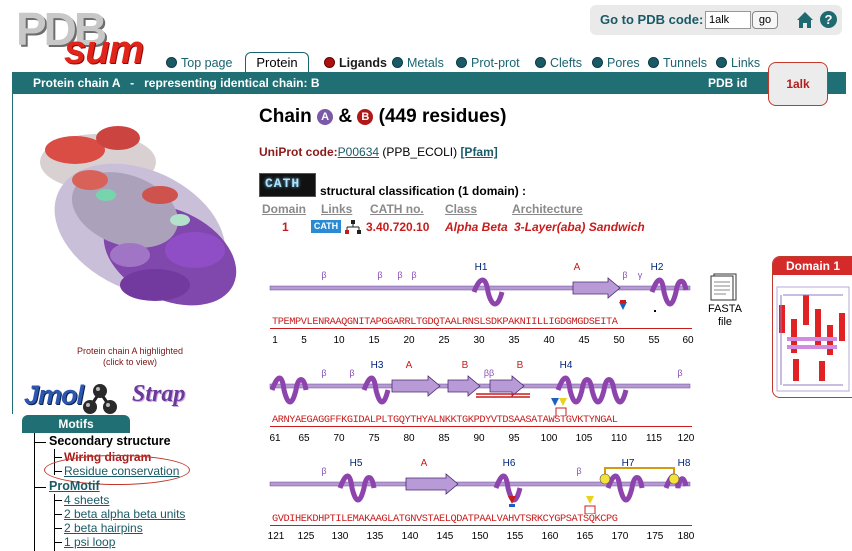  Describe the element at coordinates (339, 340) in the screenshot. I see `ruler-tick: 10` at that location.